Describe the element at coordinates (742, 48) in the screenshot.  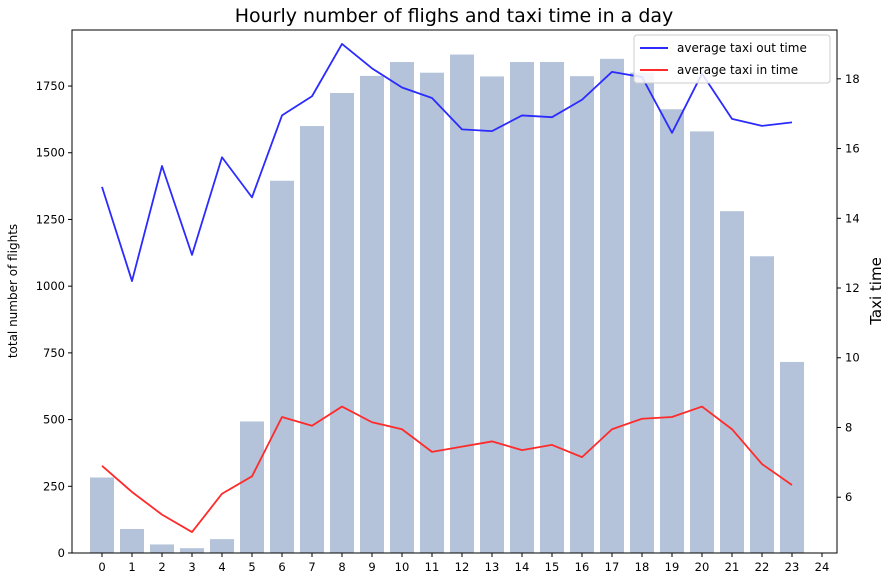
I see `legend-label-taxi-out: average taxi out time` at that location.